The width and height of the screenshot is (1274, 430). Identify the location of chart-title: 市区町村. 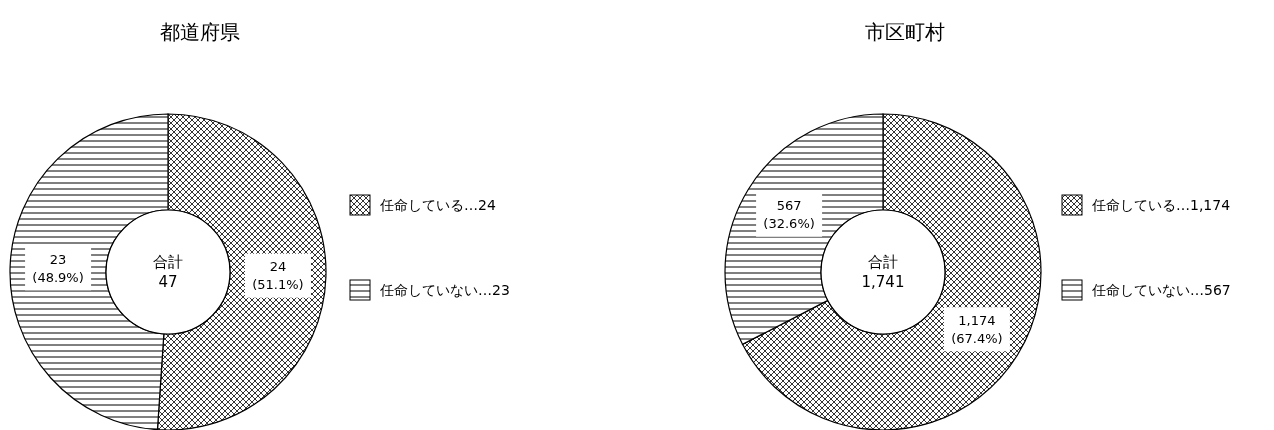
(905, 32).